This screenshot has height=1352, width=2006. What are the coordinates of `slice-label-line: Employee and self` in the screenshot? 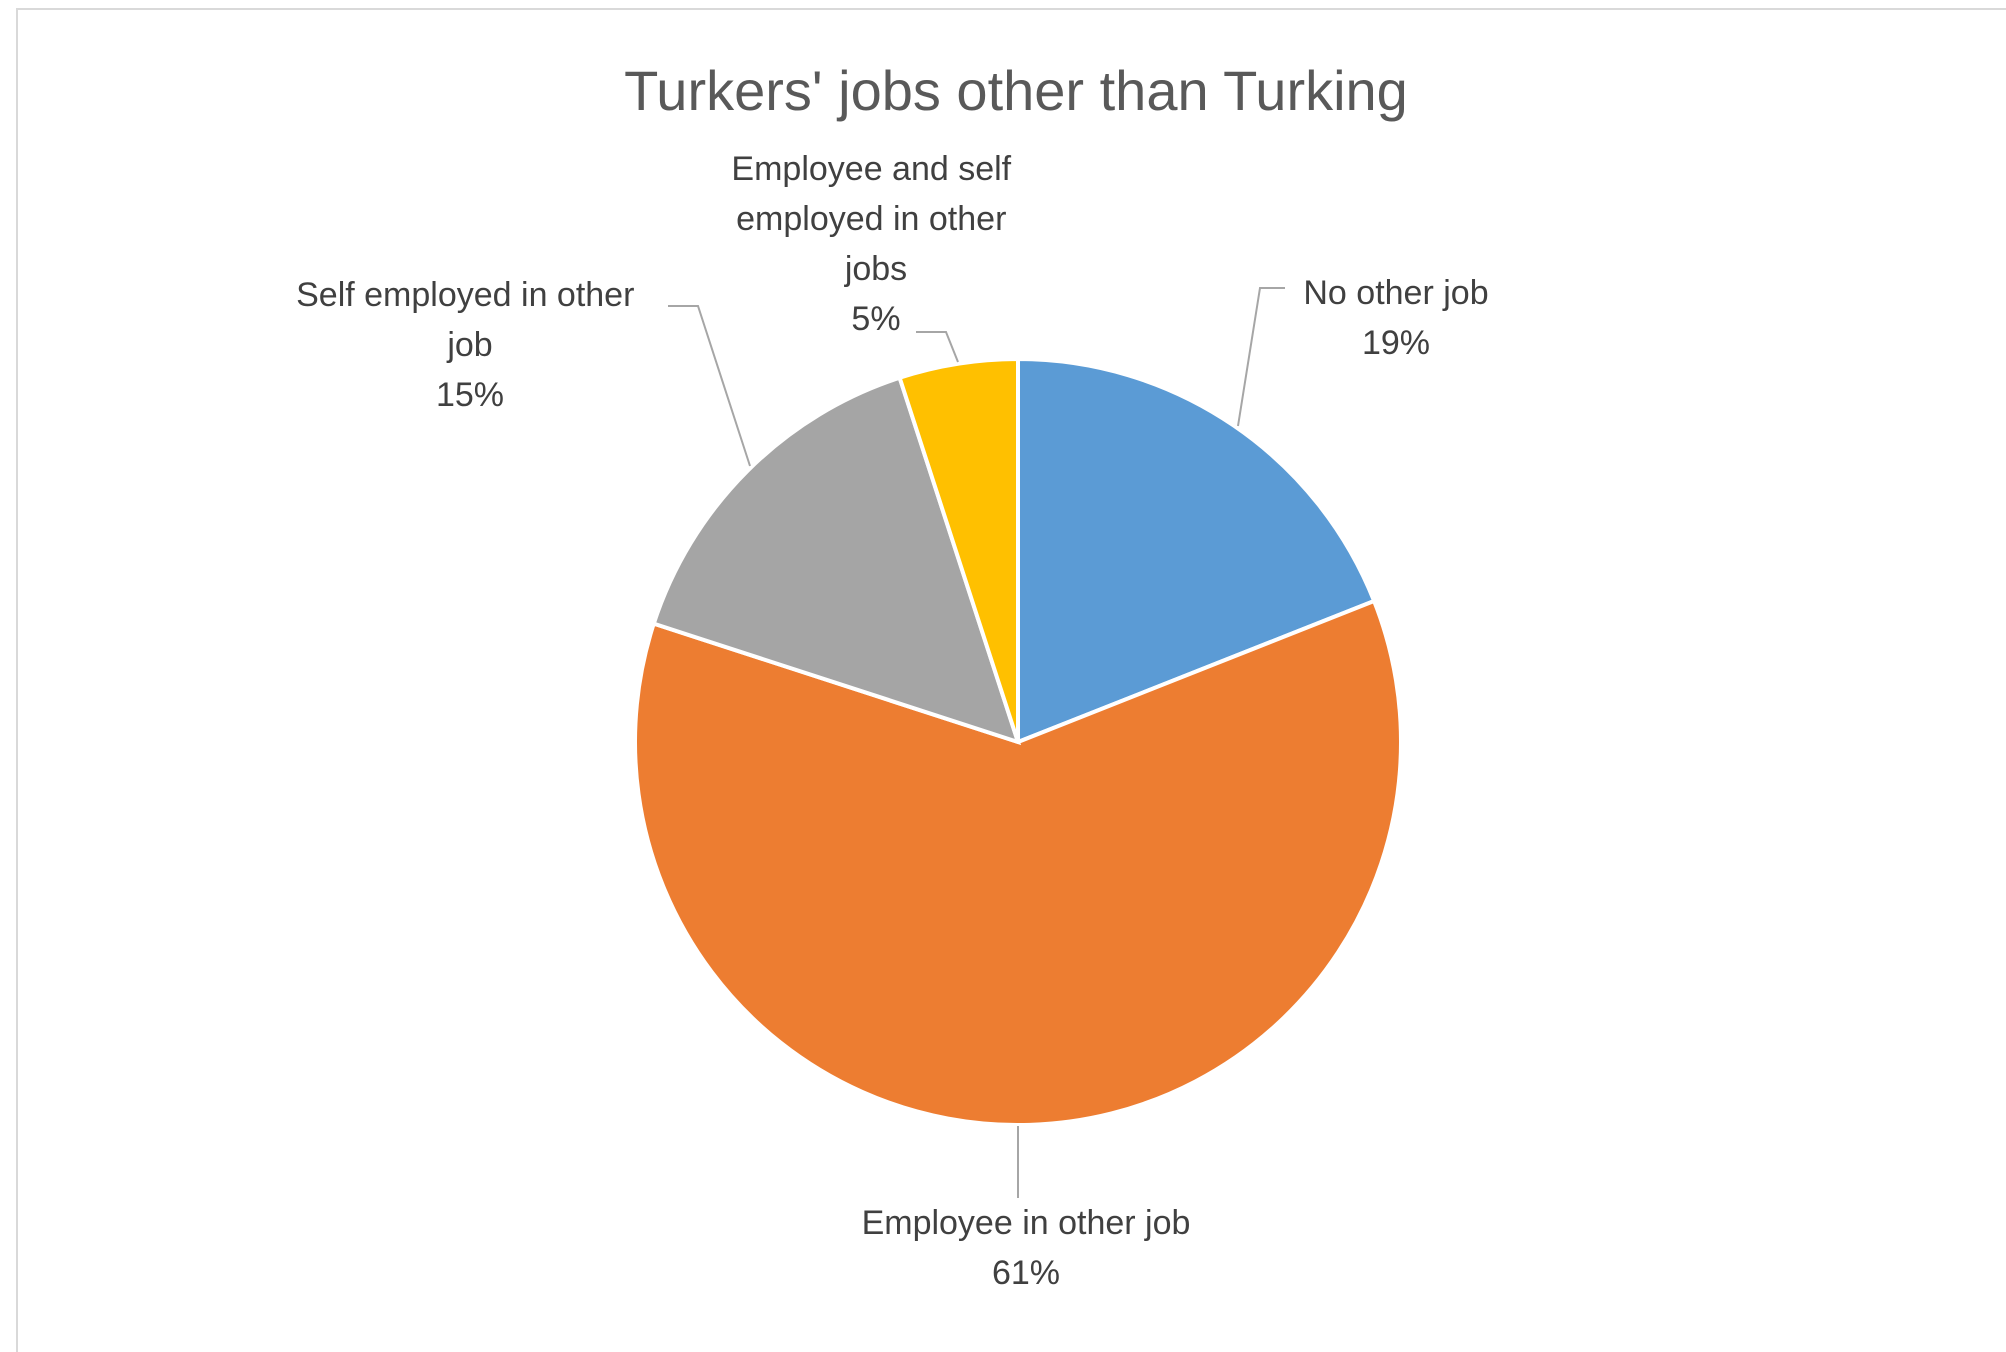 It's located at (871, 169).